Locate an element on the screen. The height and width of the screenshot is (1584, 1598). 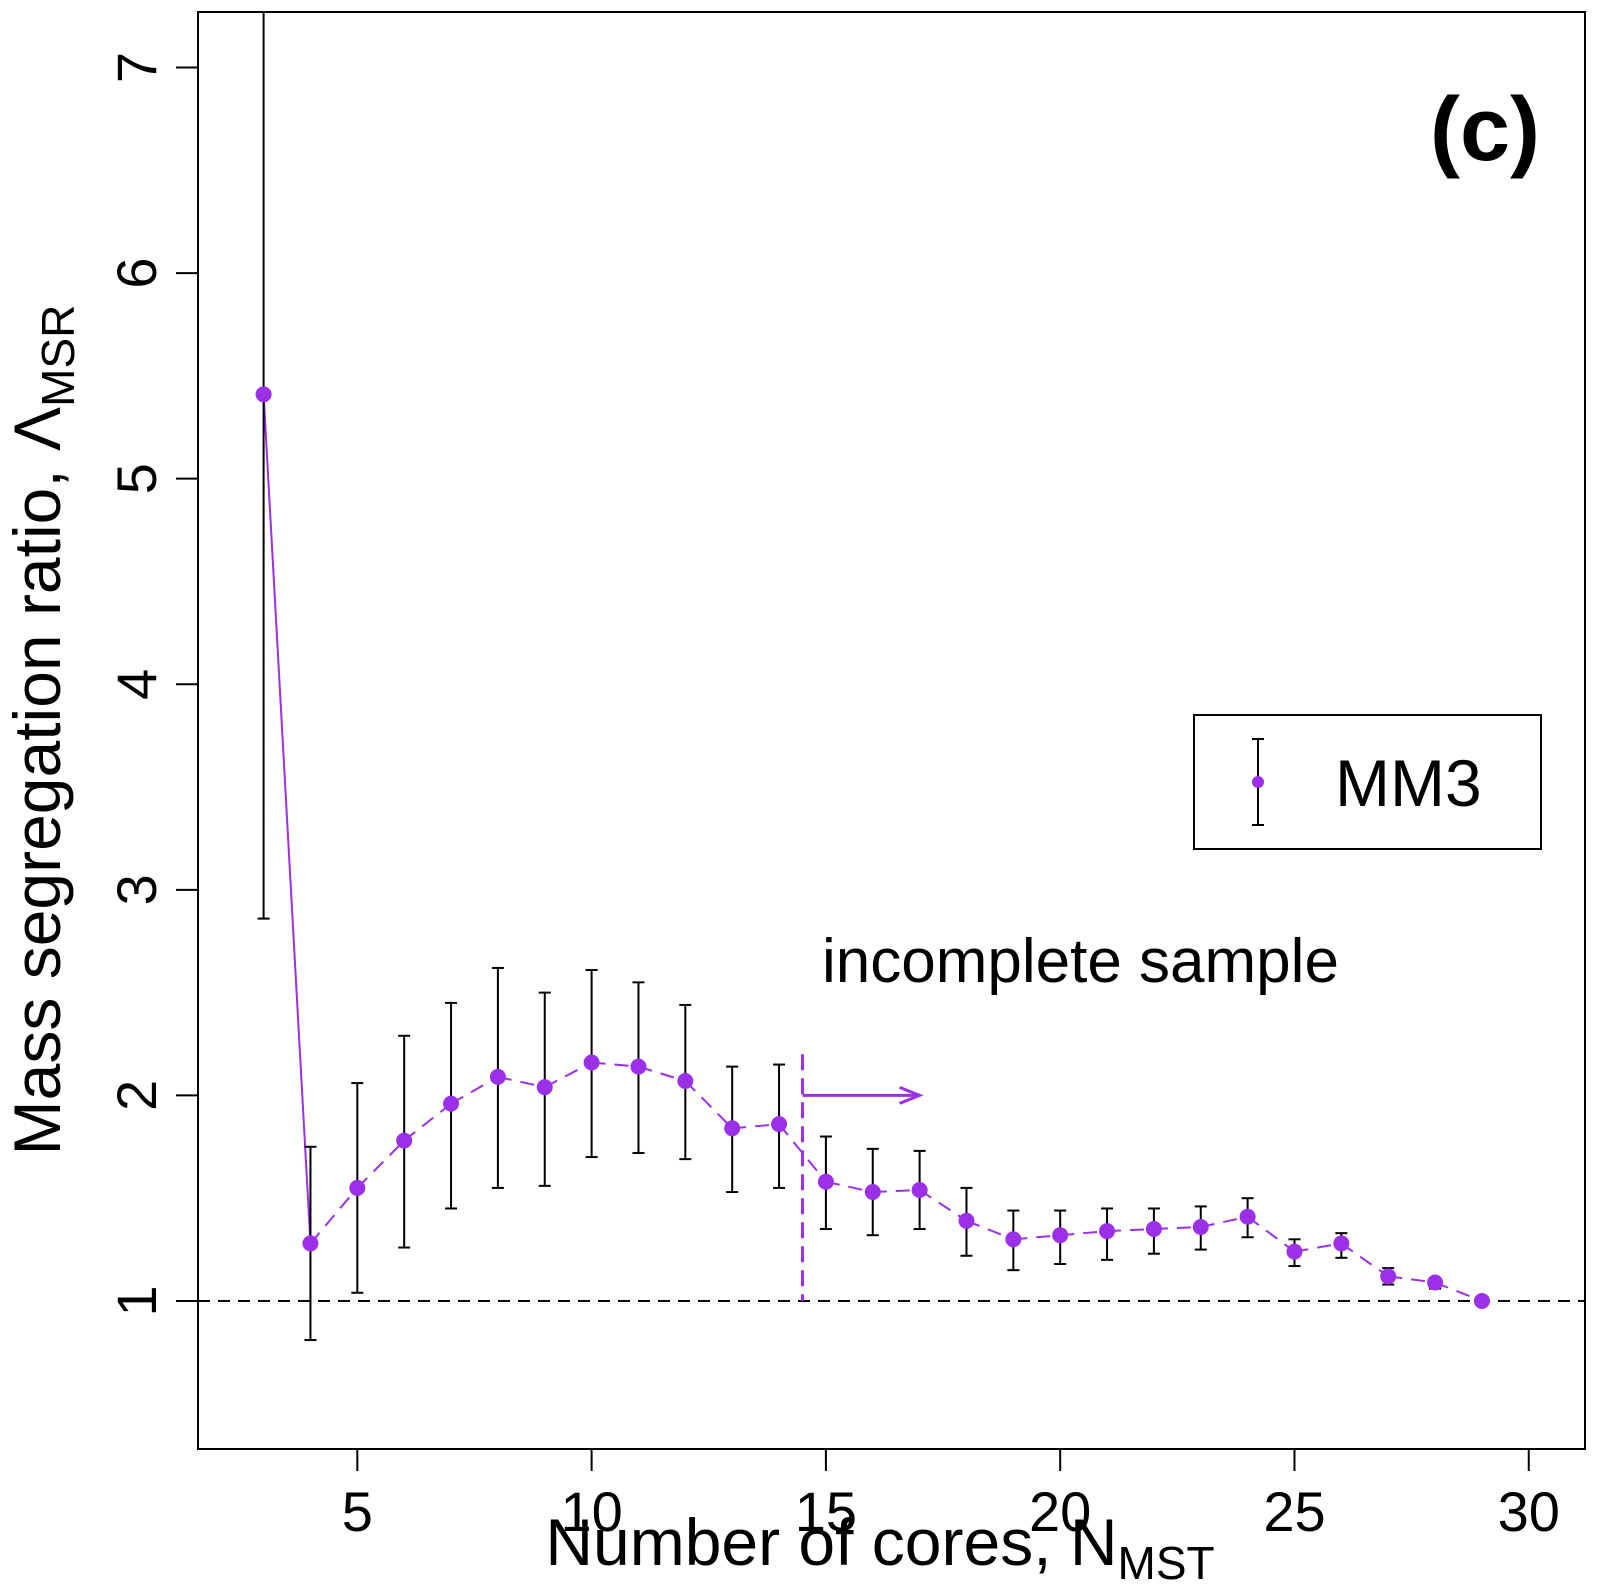
x-axis-label: Number of cores, NMST is located at coordinates (879, 1544).